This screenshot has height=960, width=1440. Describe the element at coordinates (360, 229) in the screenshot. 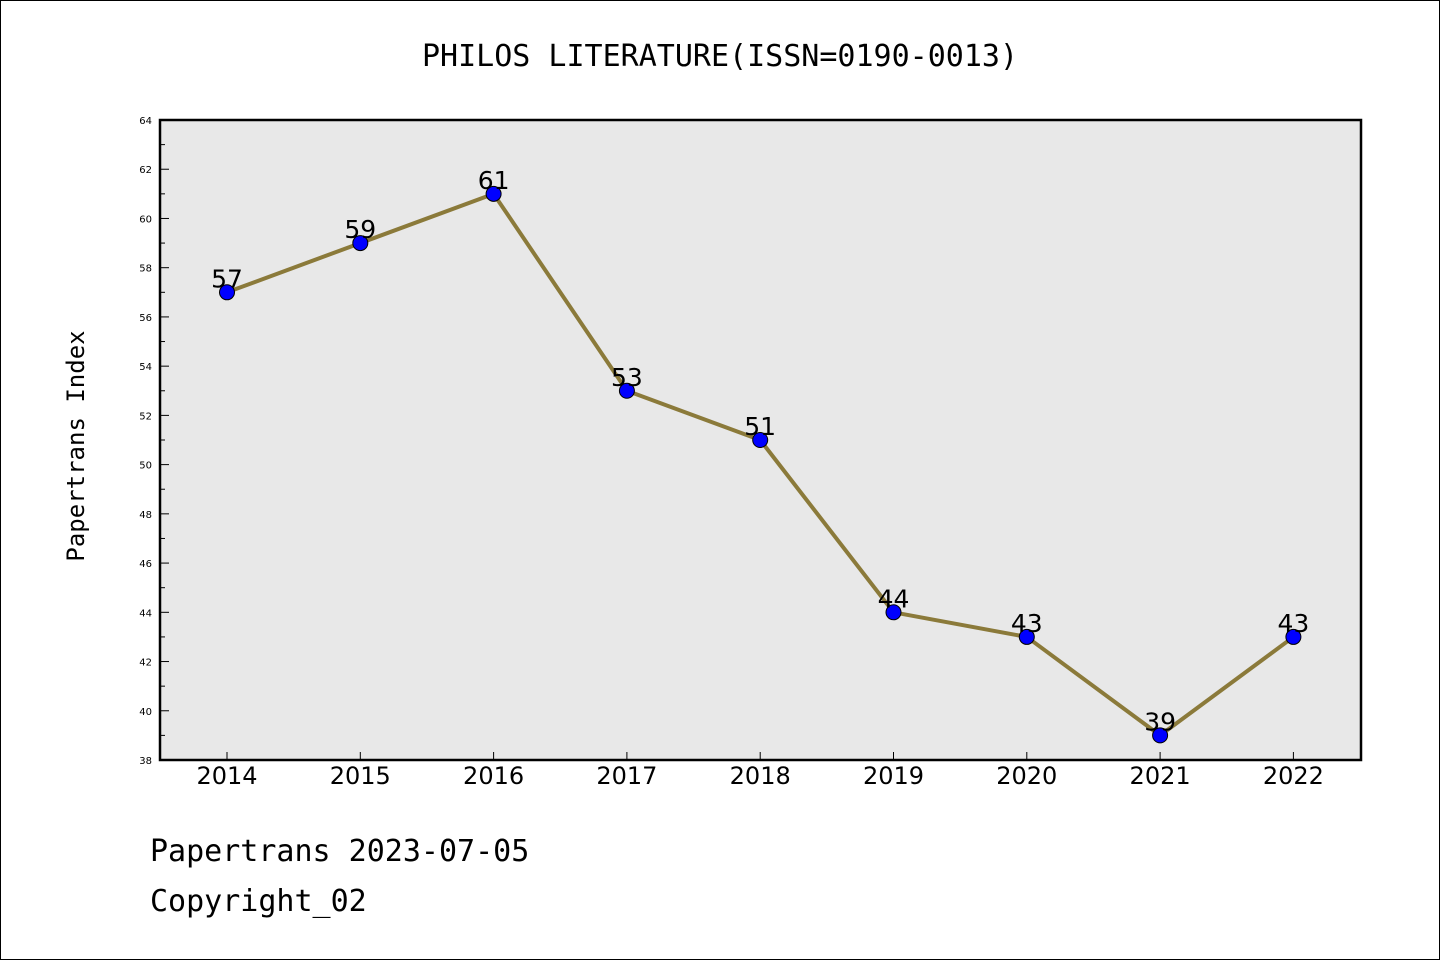

I see `data-label: 59` at that location.